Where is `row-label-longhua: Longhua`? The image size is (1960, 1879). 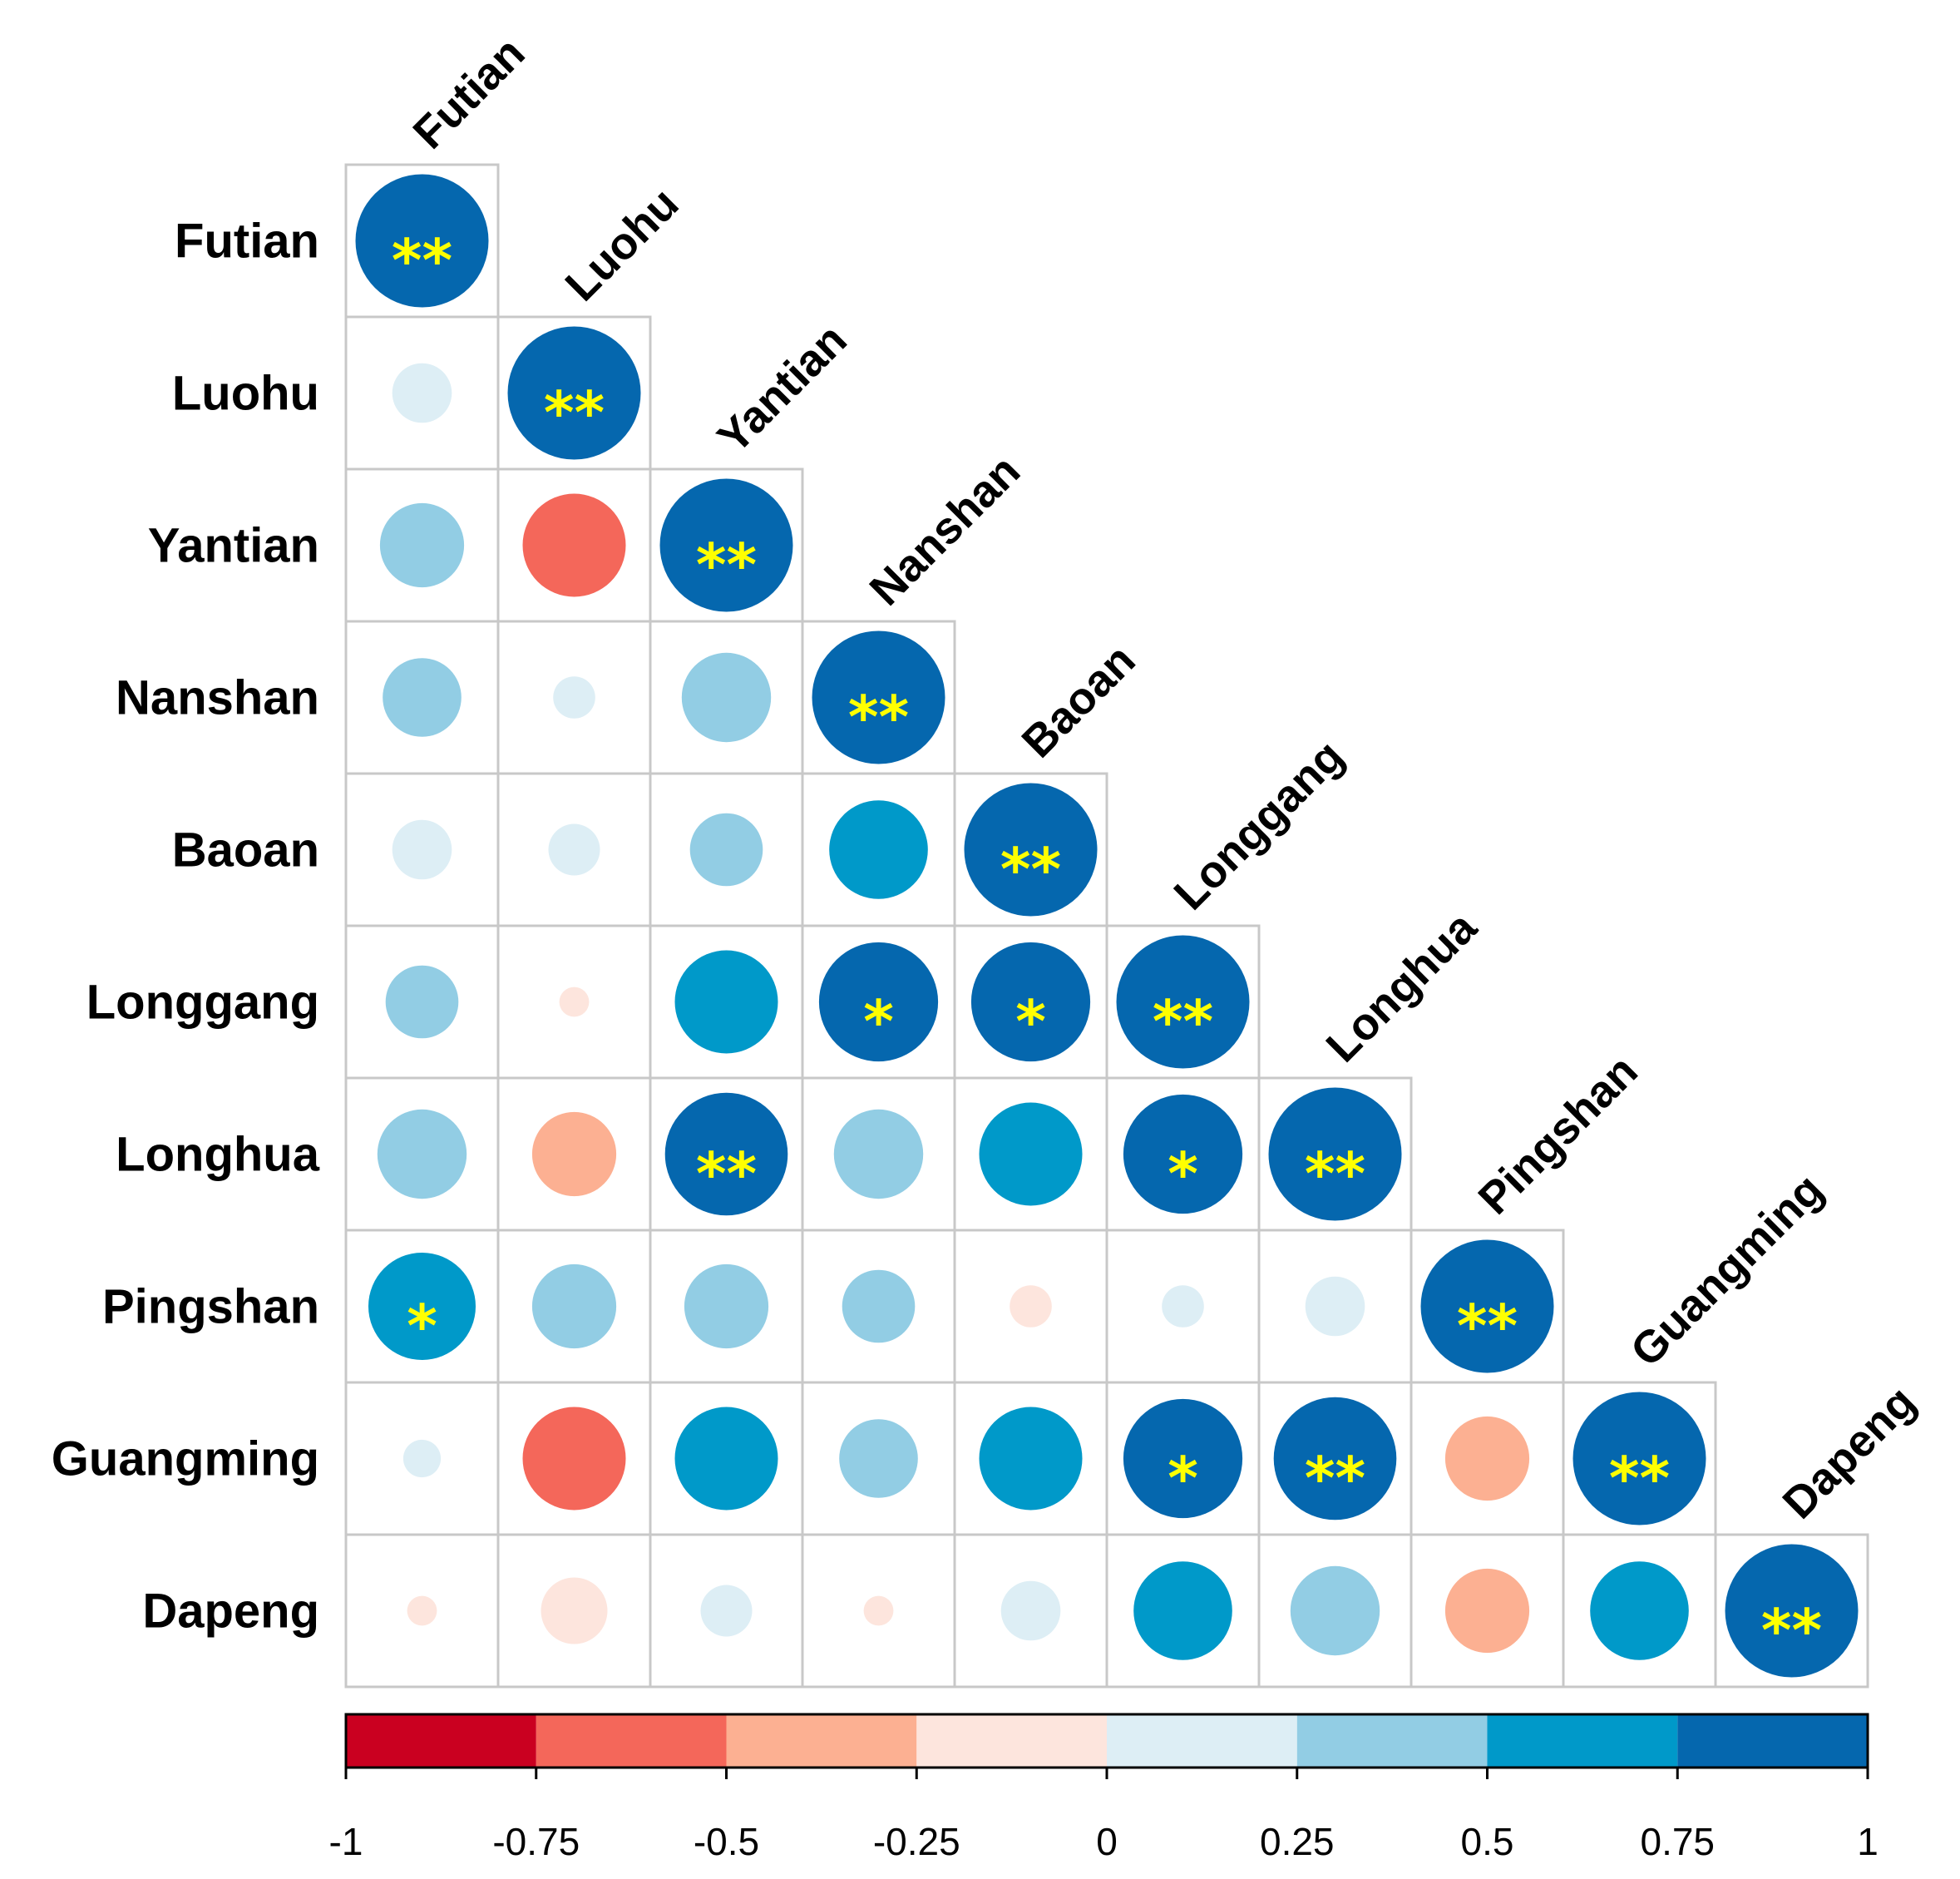
row-label-longhua: Longhua is located at coordinates (218, 1155).